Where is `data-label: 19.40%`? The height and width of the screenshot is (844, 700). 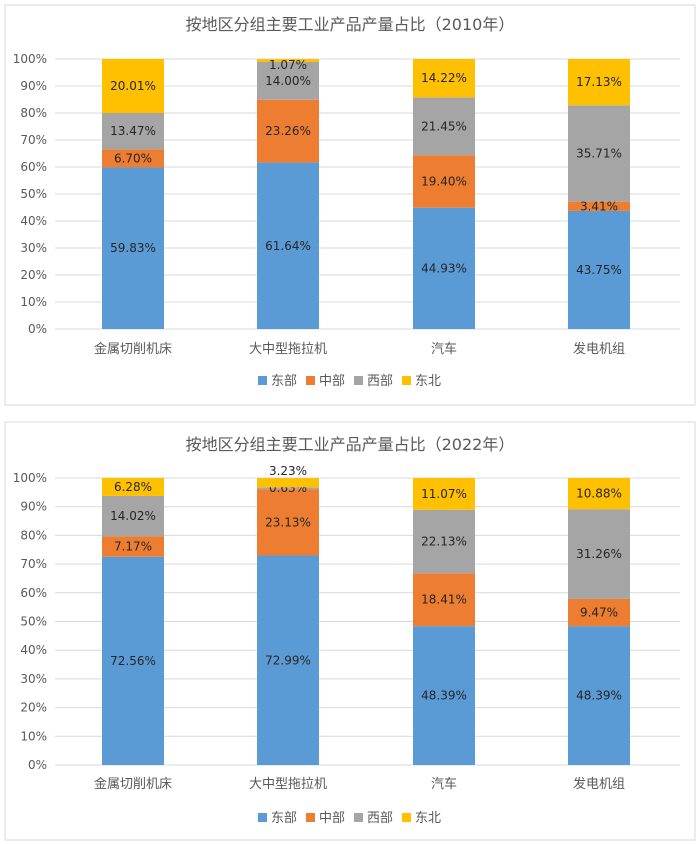 data-label: 19.40% is located at coordinates (444, 181).